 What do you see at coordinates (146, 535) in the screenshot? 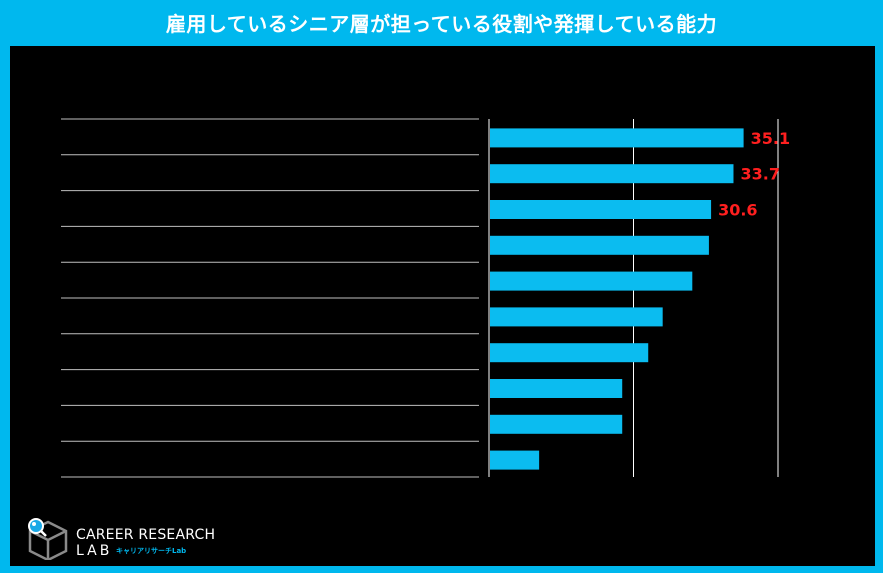
I see `logo-brand-line1: CAREER RESEARCH` at bounding box center [146, 535].